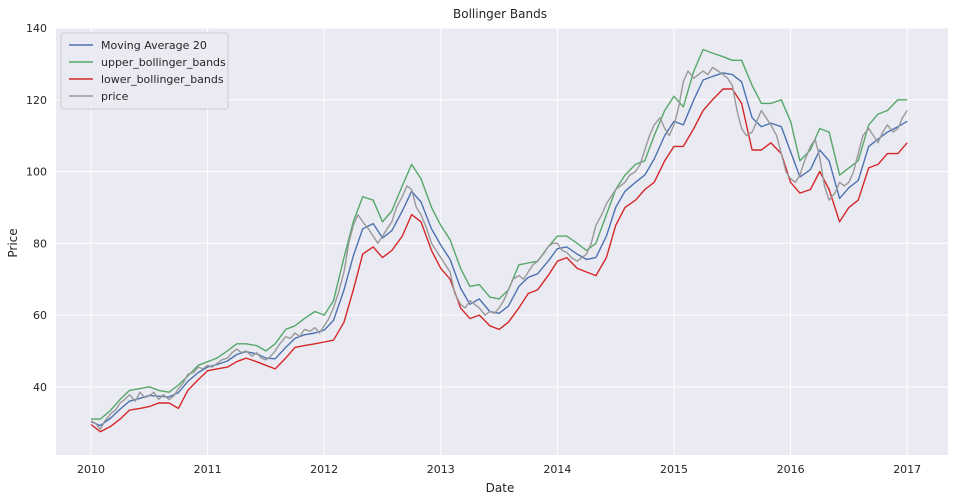  I want to click on y-tick-label: 40, so click(40, 387).